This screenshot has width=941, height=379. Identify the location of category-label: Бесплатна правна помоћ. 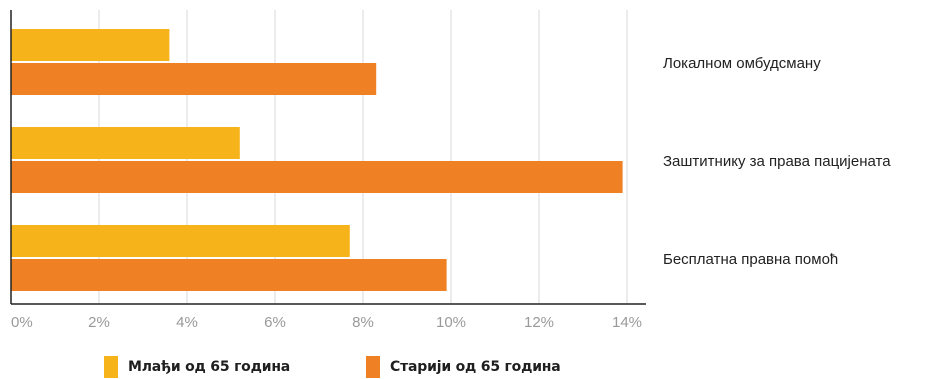
(750, 259).